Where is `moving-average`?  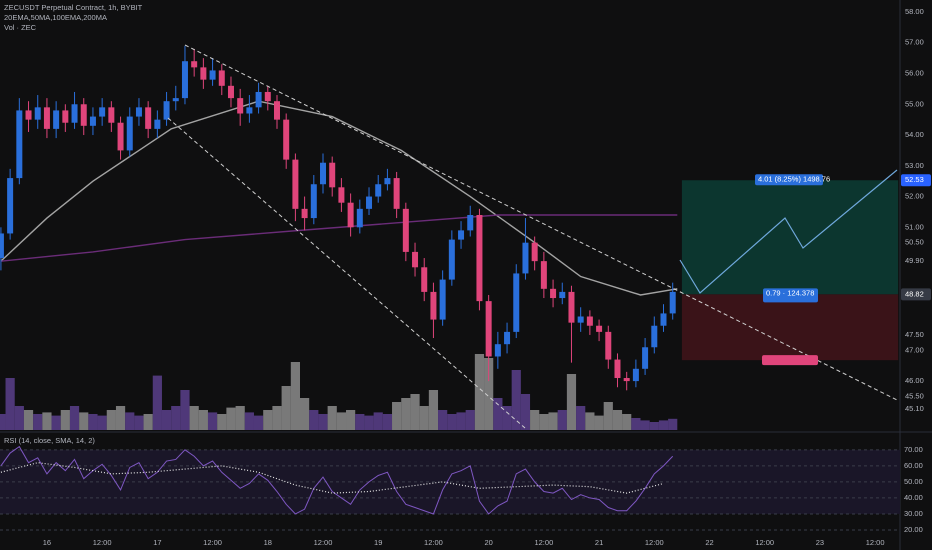 moving-average is located at coordinates (339, 238).